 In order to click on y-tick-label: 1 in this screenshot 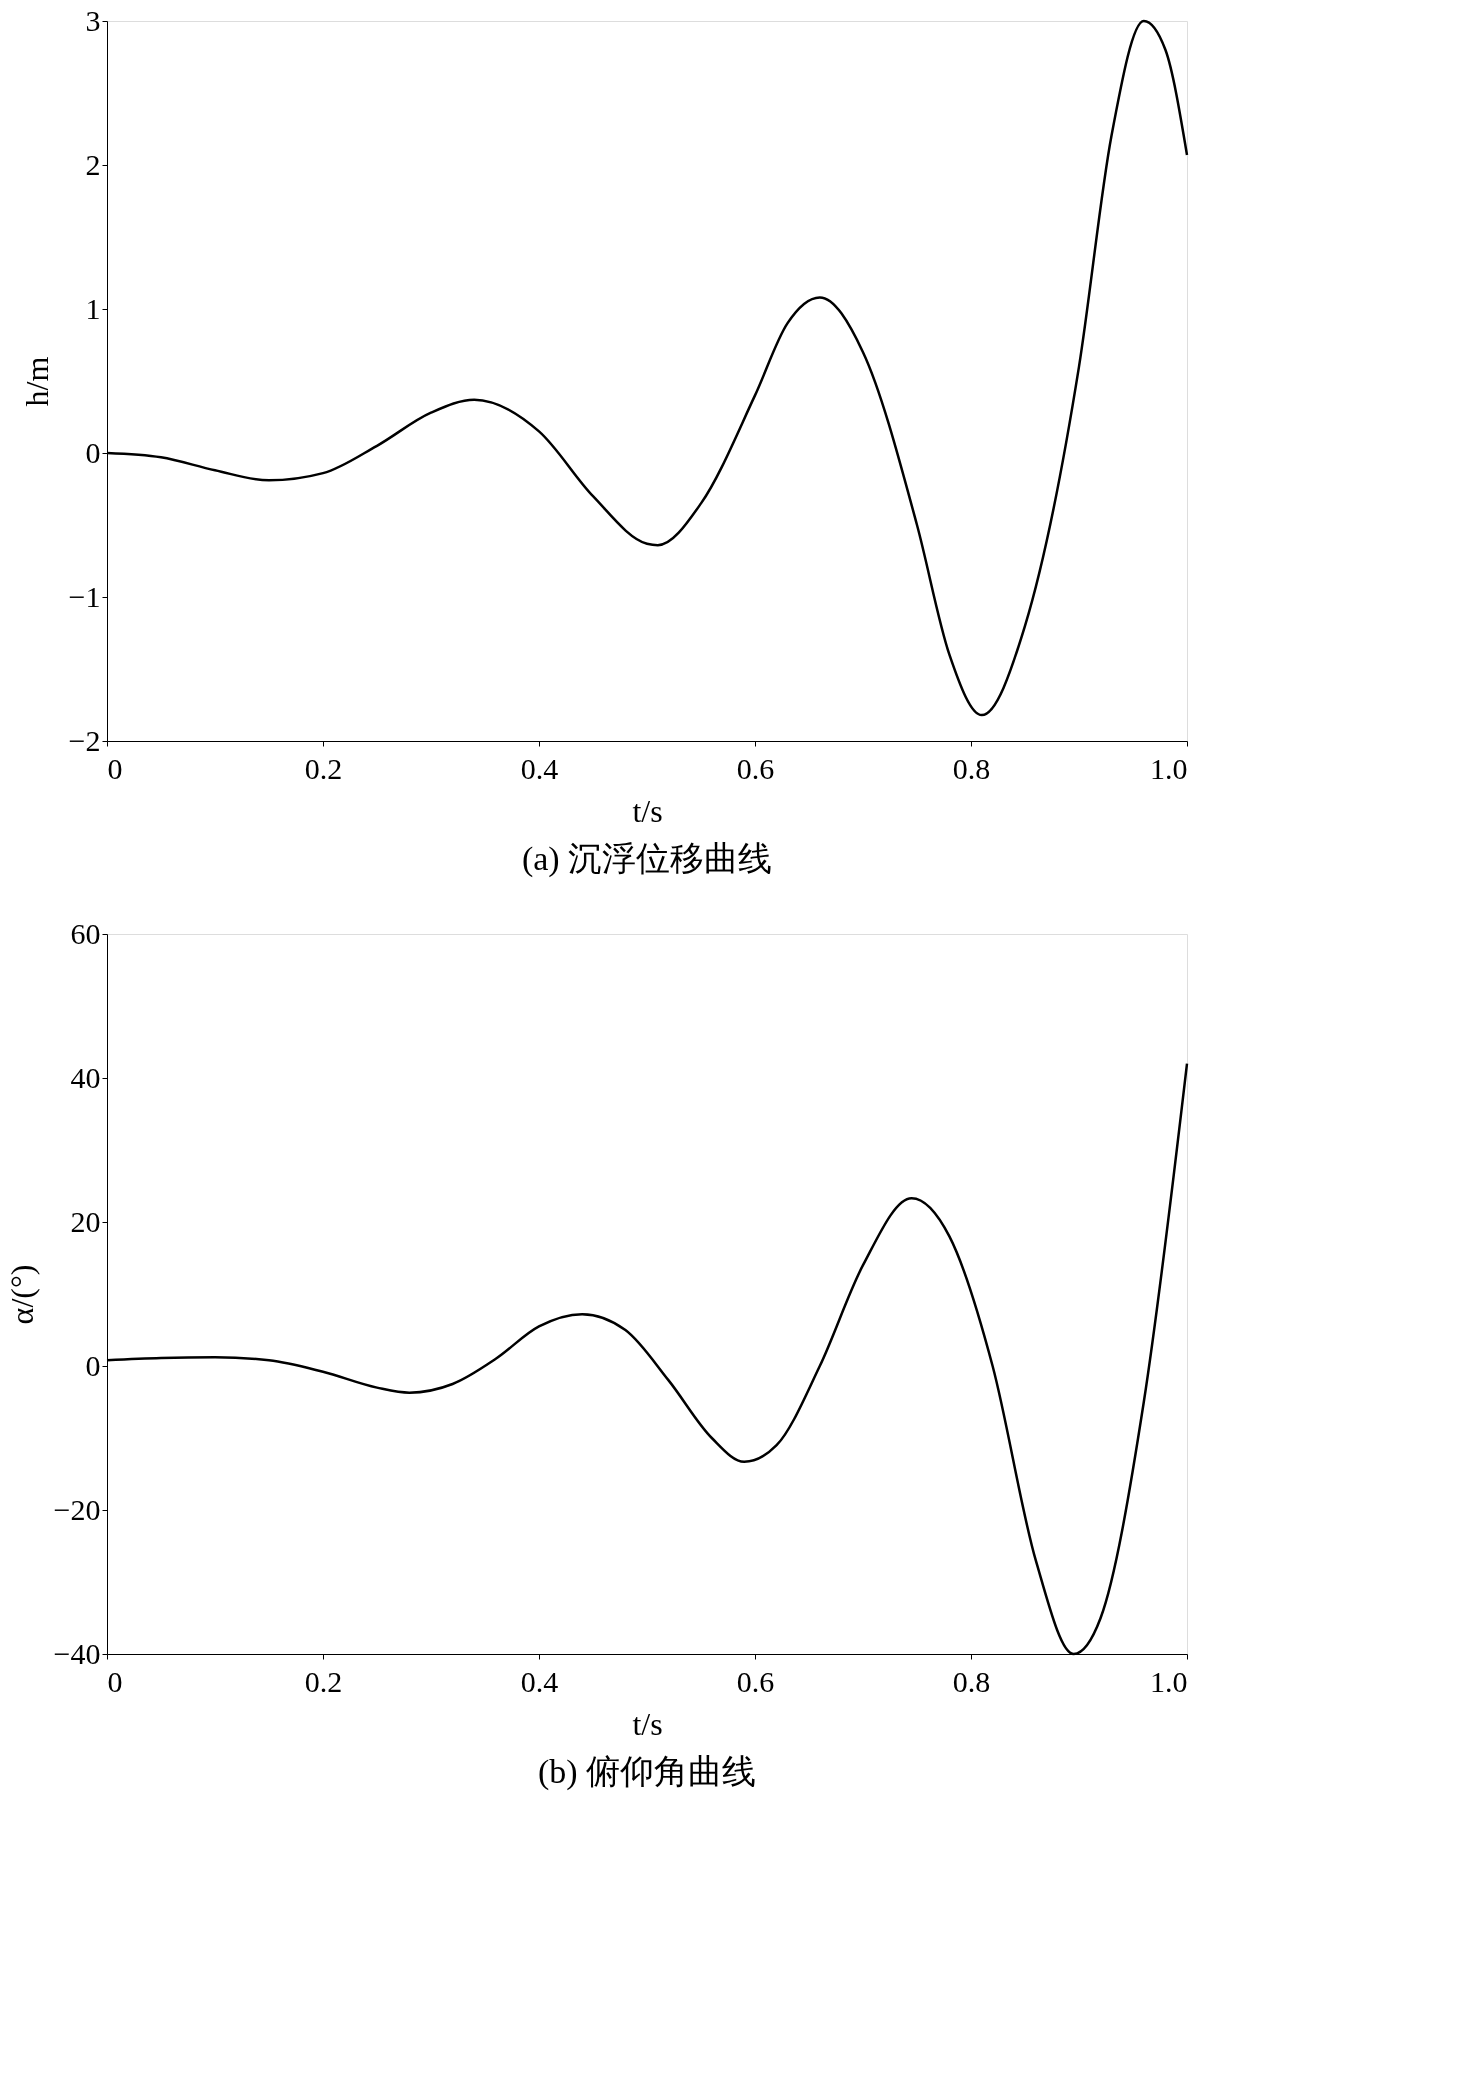, I will do `click(93, 308)`.